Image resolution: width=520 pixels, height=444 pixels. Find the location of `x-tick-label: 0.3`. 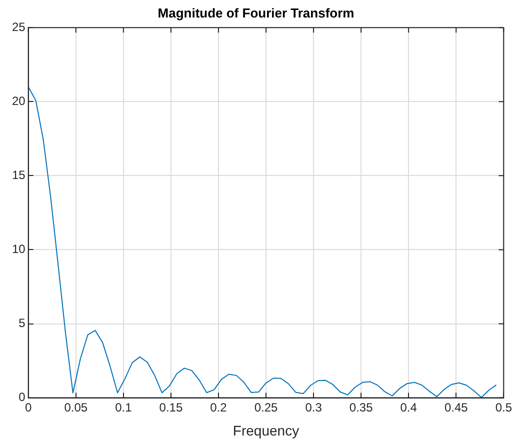

x-tick-label: 0.3 is located at coordinates (313, 407).